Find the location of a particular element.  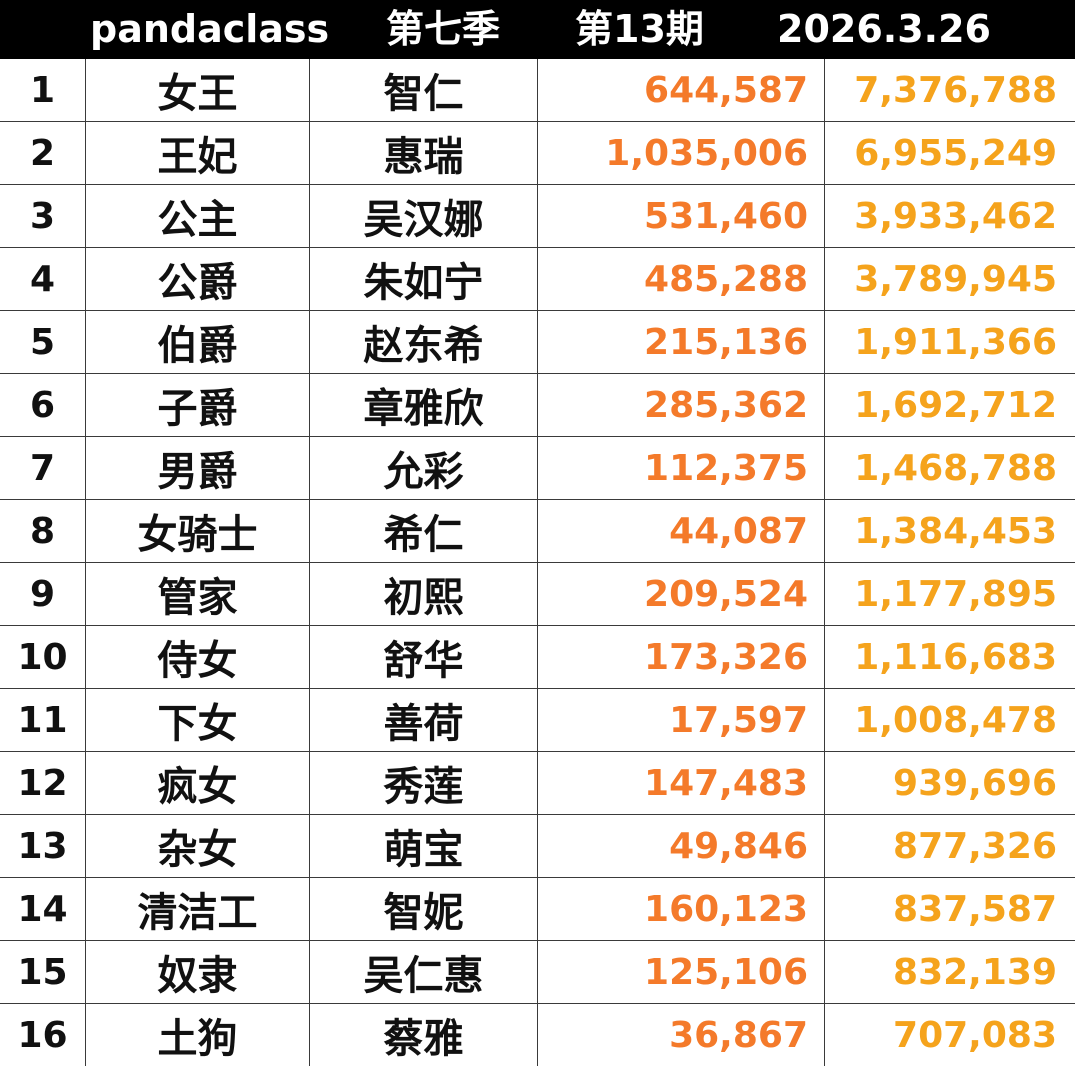

season-label: 第七季 is located at coordinates (443, 29).